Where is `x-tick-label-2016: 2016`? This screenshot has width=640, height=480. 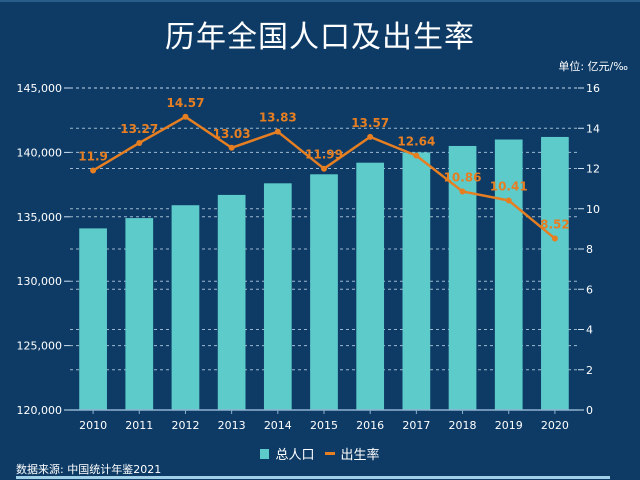
x-tick-label-2016: 2016 is located at coordinates (370, 425).